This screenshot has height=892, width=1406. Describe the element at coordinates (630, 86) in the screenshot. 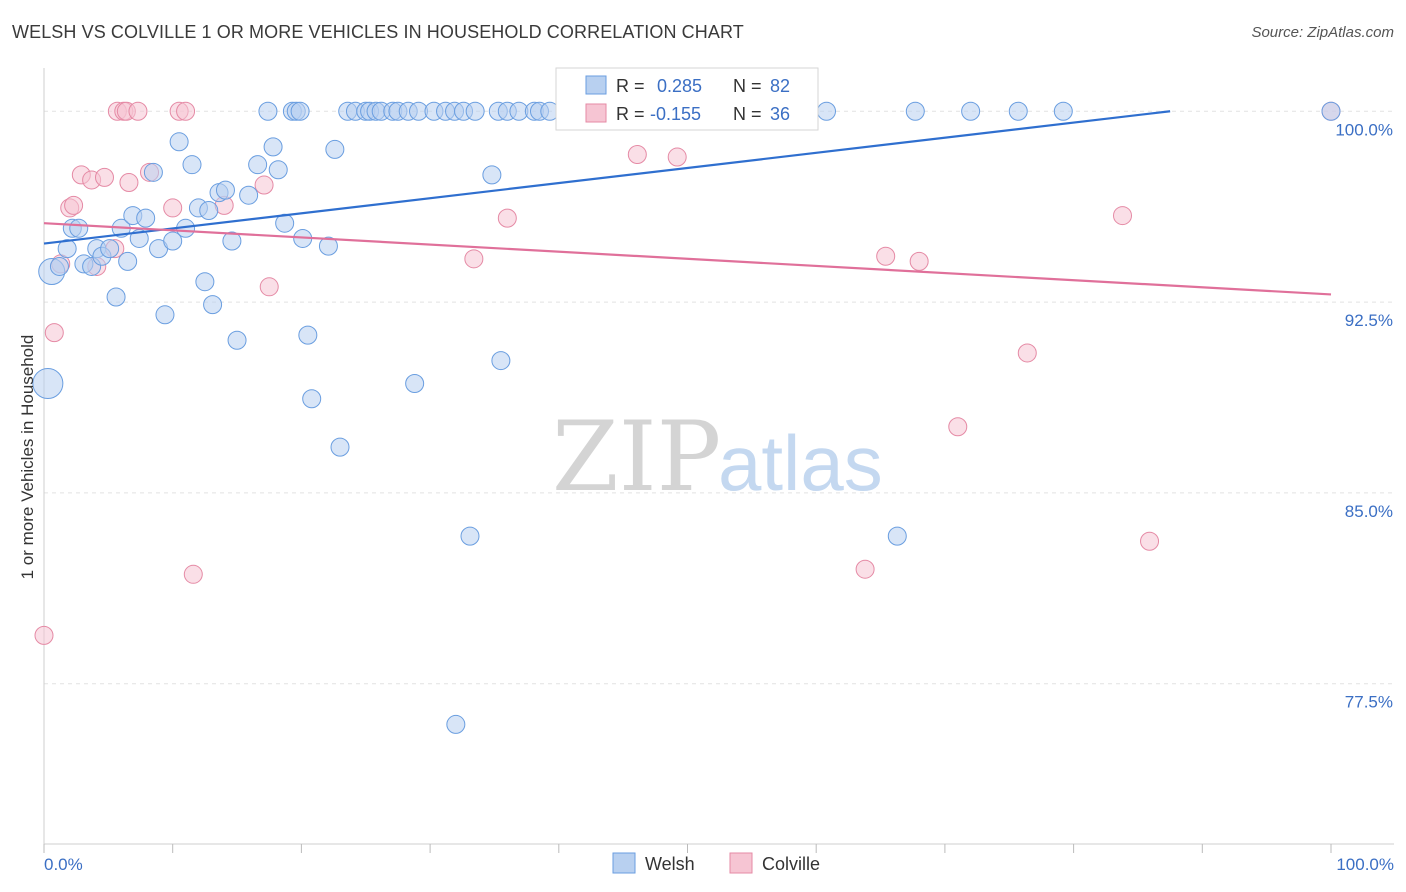

I see `welsh-r-label: R =` at that location.